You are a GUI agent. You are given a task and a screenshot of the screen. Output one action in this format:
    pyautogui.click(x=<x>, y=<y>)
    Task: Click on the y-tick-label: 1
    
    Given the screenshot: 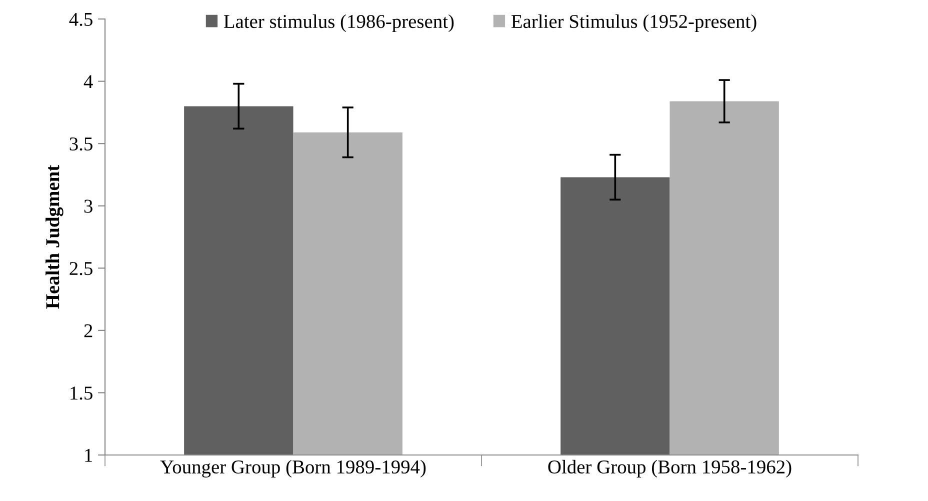 What is the action you would take?
    pyautogui.click(x=88, y=455)
    